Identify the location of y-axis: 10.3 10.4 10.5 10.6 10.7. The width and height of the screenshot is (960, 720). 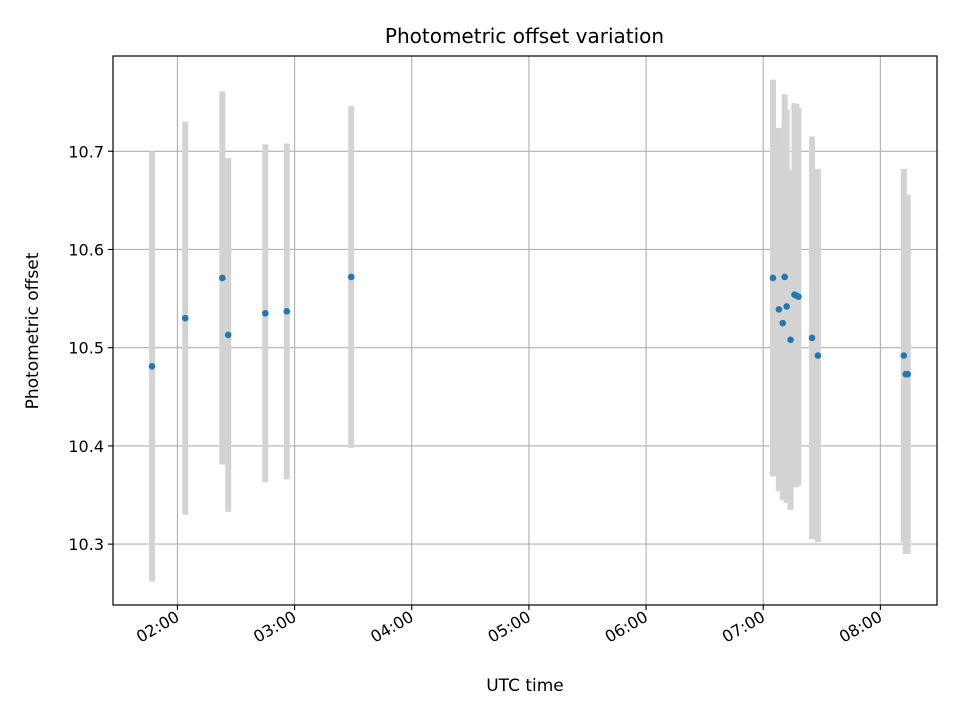
(90, 348).